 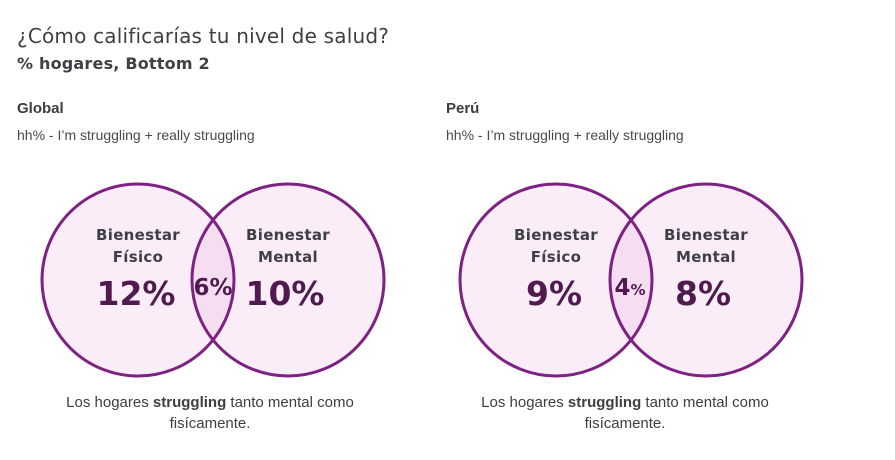 I want to click on intersection-value: 6%, so click(x=212, y=288).